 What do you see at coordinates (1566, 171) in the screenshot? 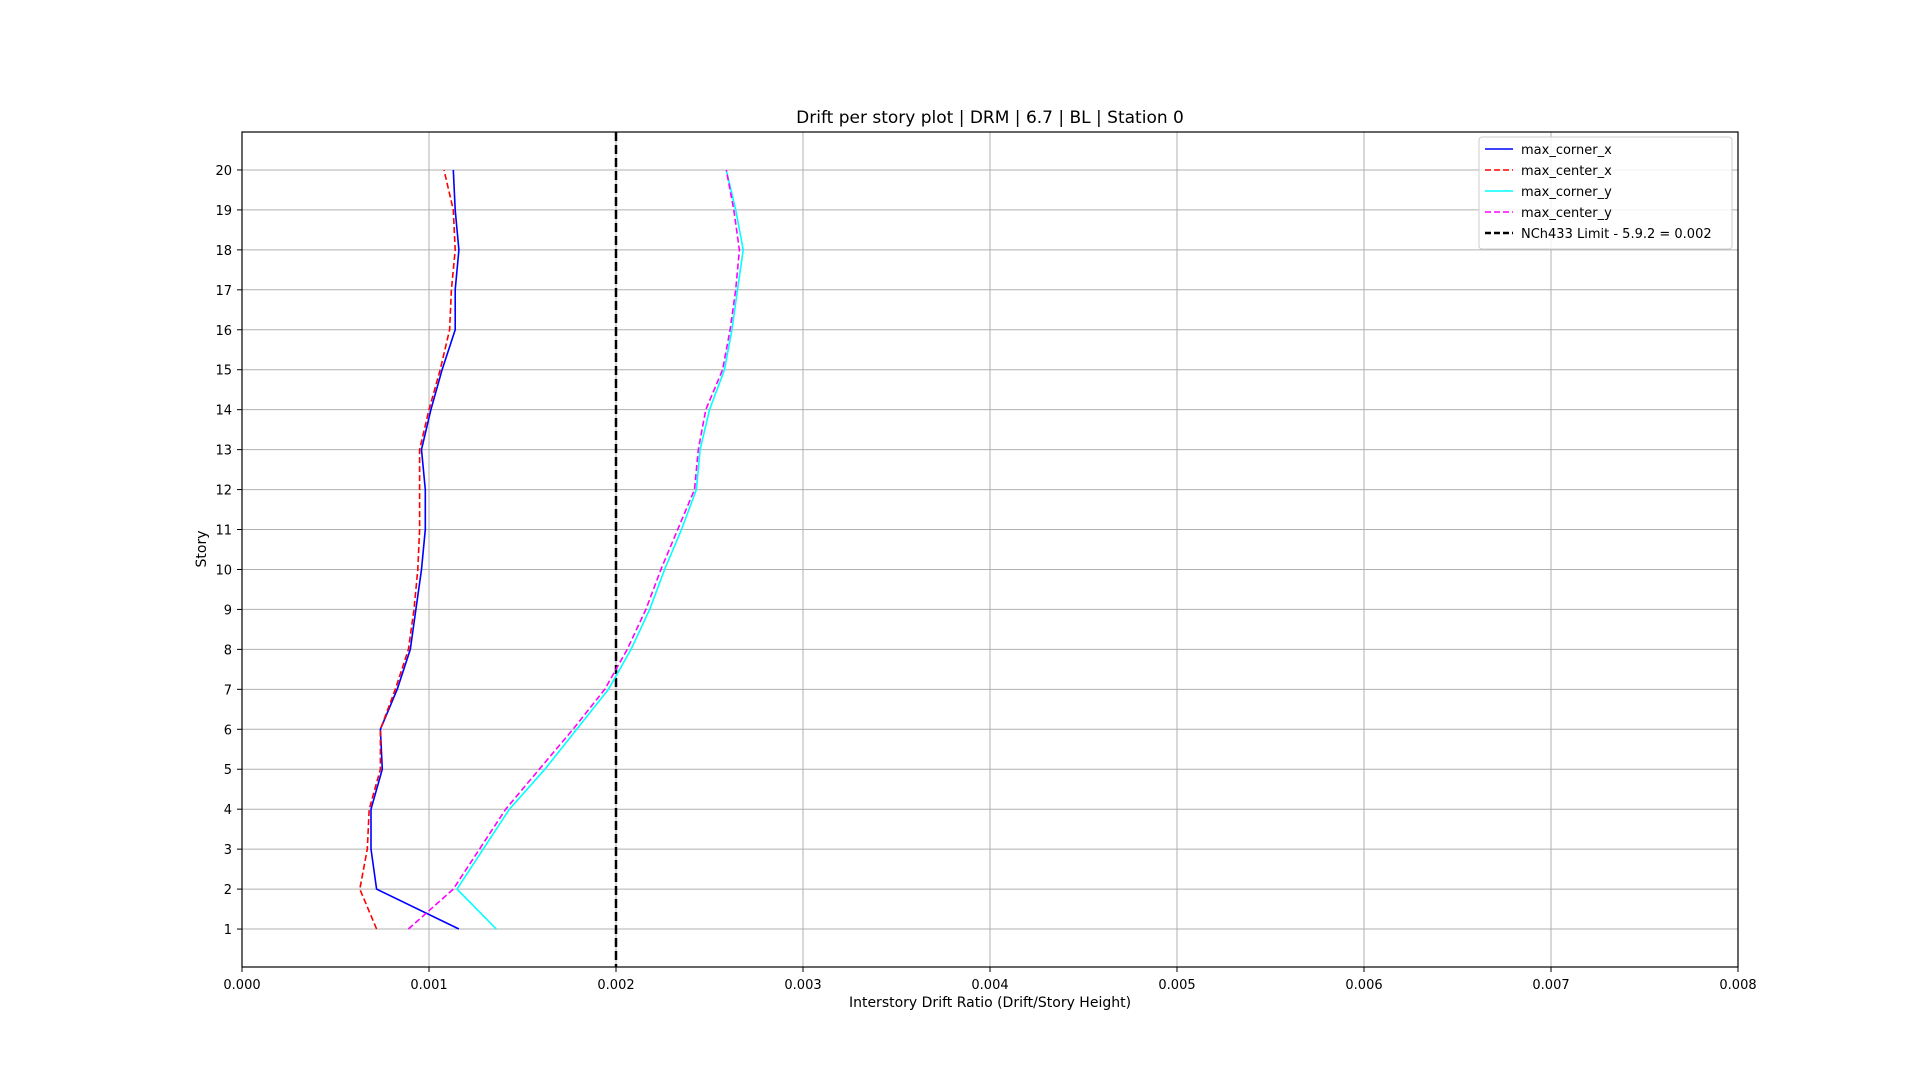
I see `legend-label: max_center_x` at bounding box center [1566, 171].